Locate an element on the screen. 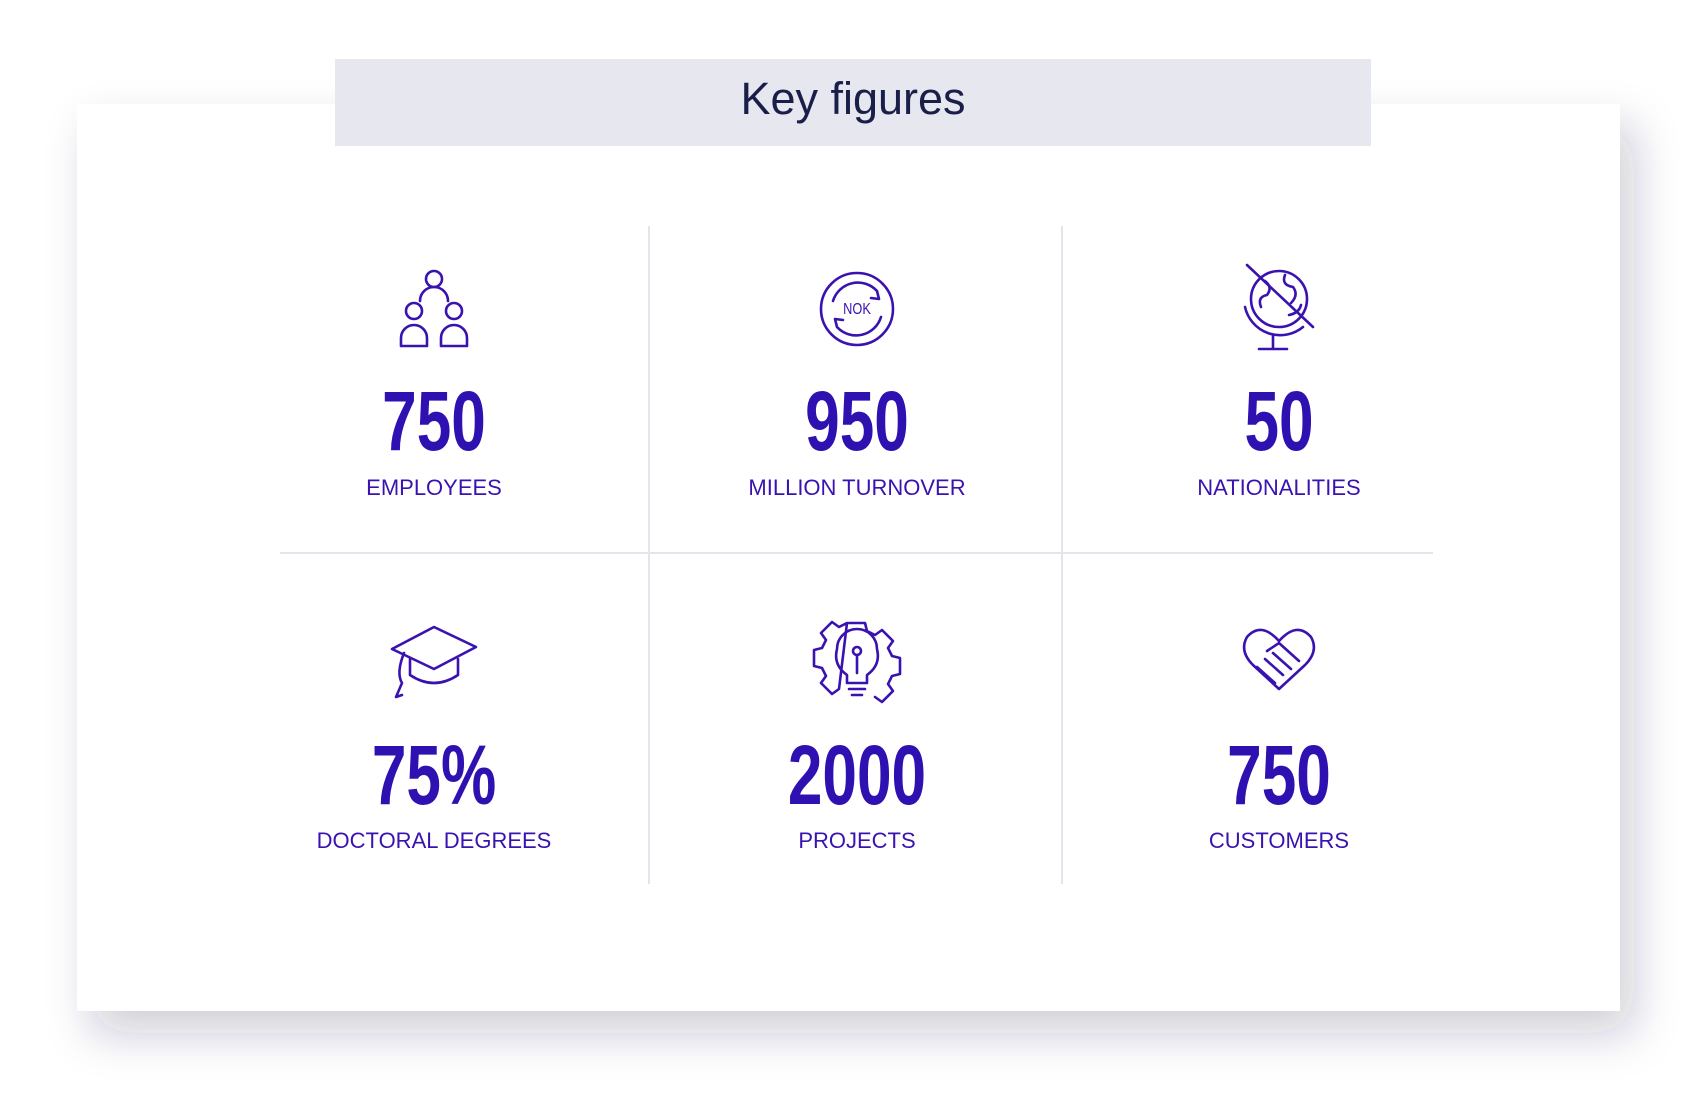  figure-label: EMPLOYEES is located at coordinates (434, 487).